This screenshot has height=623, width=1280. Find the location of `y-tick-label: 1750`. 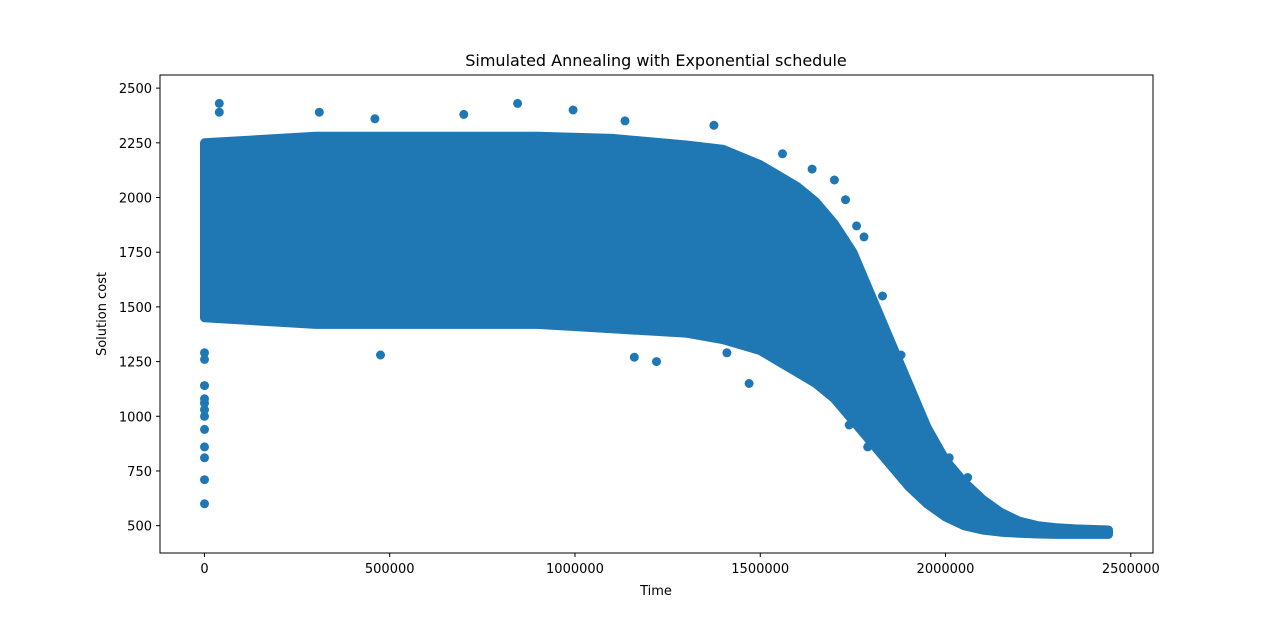

y-tick-label: 1750 is located at coordinates (135, 253).